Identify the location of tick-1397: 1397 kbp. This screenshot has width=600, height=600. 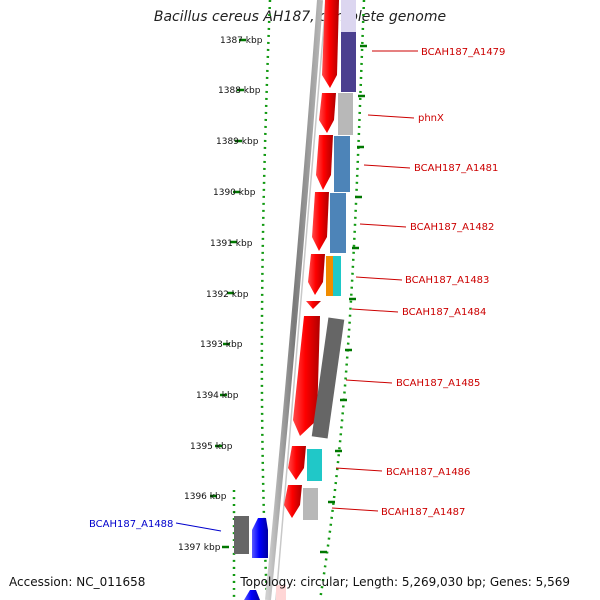
(203, 548).